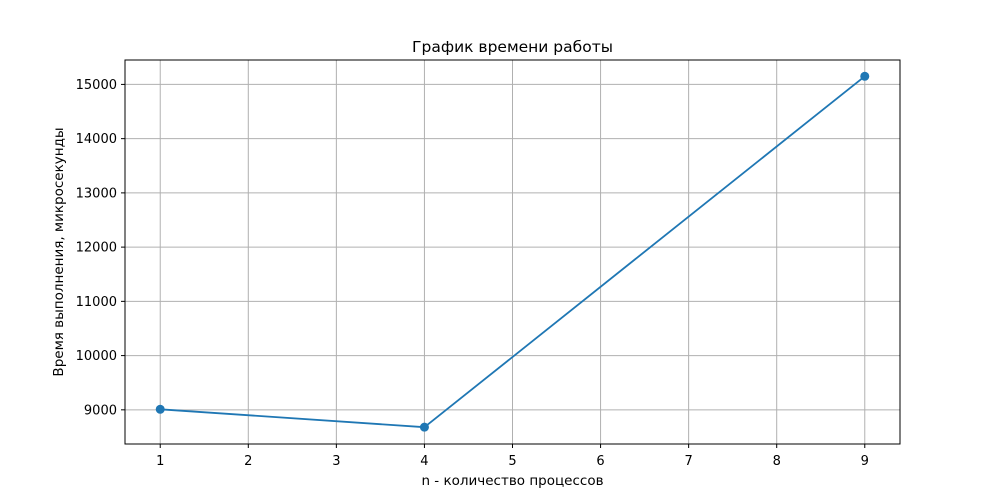 The width and height of the screenshot is (1000, 500). Describe the element at coordinates (600, 461) in the screenshot. I see `x-tick-label: 6` at that location.